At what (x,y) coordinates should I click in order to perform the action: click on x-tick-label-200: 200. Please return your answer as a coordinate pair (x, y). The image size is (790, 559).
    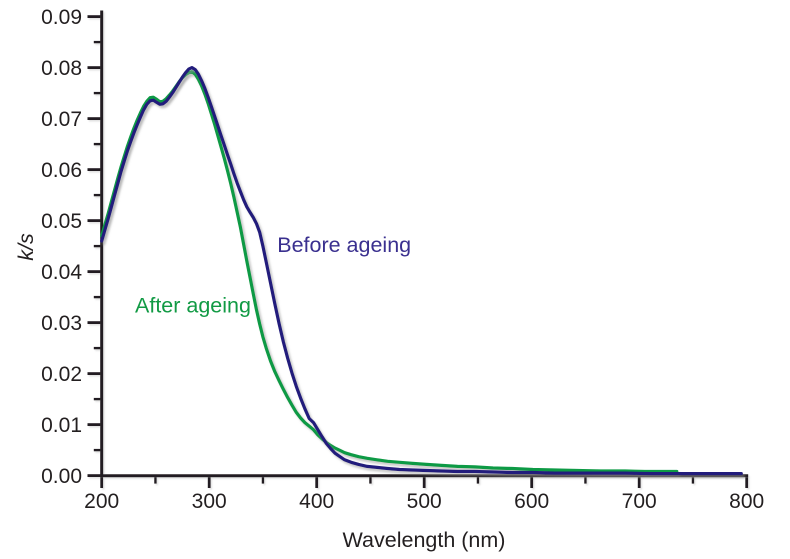
    Looking at the image, I should click on (101, 501).